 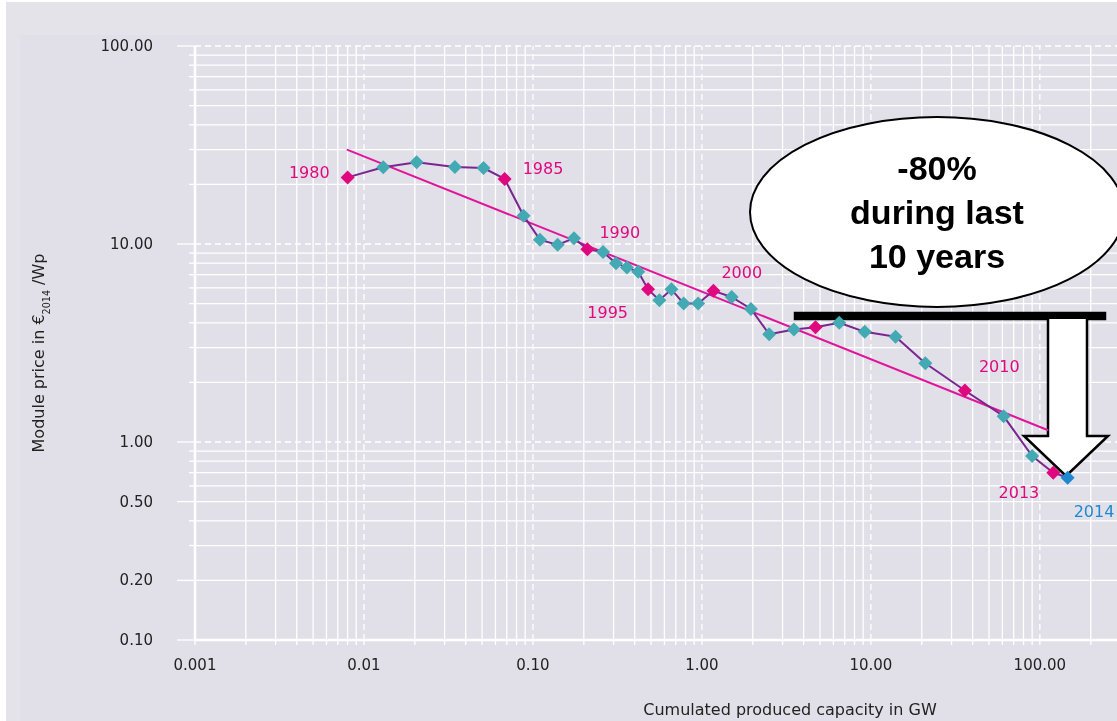 What do you see at coordinates (136, 442) in the screenshot?
I see `y-tick-label: 1.00` at bounding box center [136, 442].